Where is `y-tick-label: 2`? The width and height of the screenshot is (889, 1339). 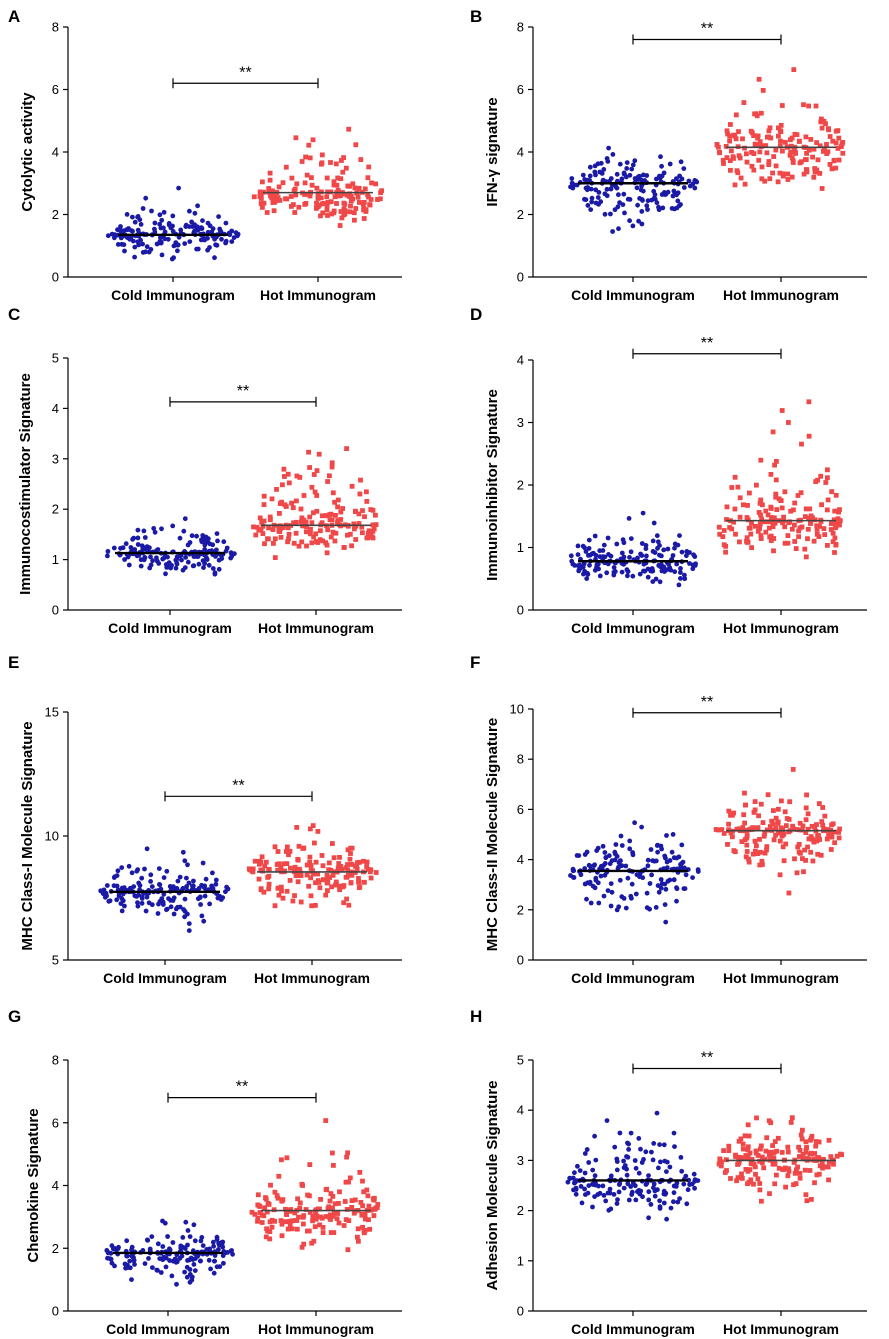 y-tick-label: 2 is located at coordinates (55, 214).